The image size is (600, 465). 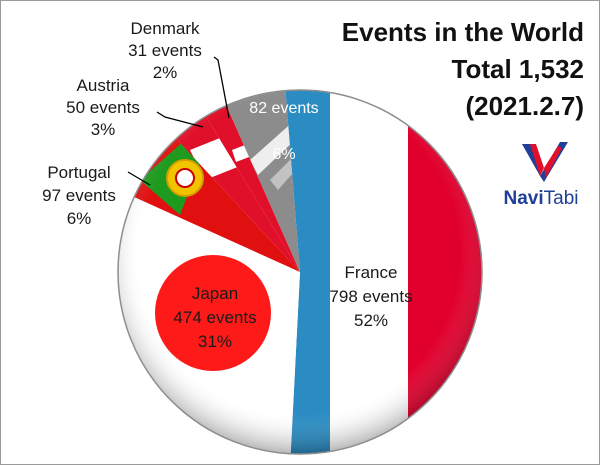 What do you see at coordinates (462, 32) in the screenshot?
I see `chart-title: Events in the World` at bounding box center [462, 32].